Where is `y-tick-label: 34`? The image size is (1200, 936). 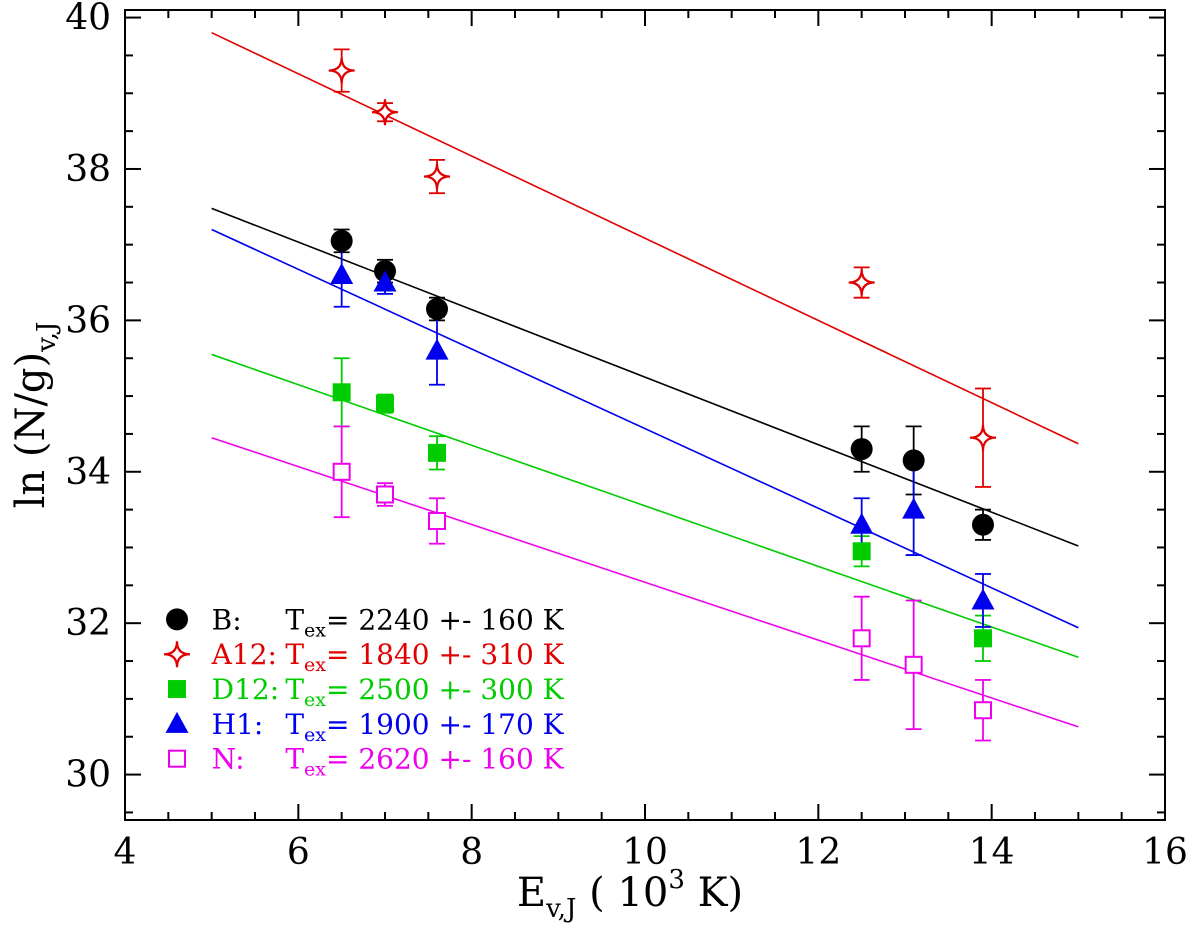
y-tick-label: 34 is located at coordinates (88, 472).